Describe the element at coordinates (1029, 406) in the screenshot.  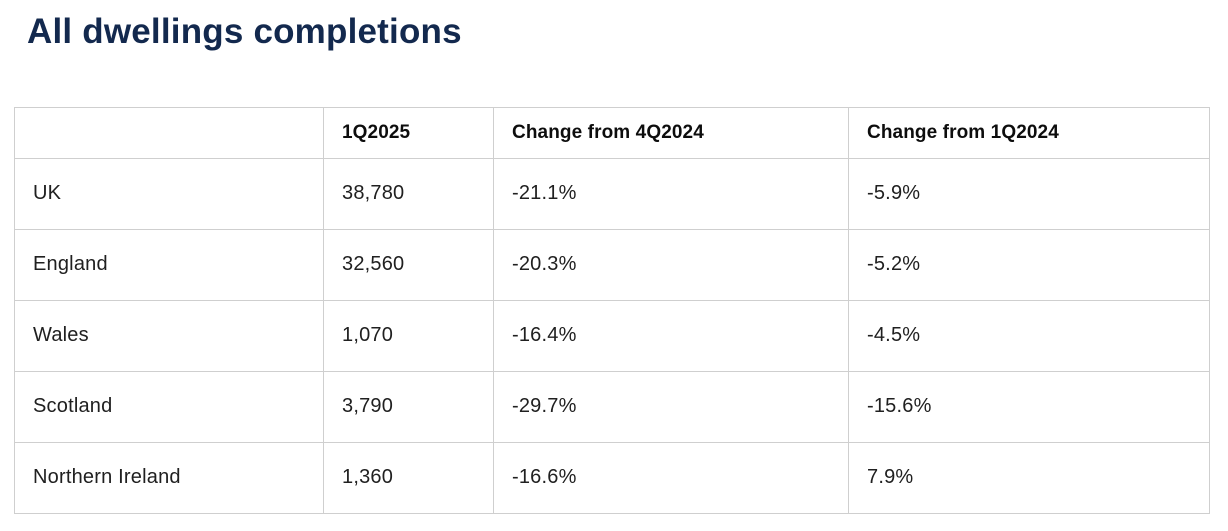
I see `value-cell: -15.6%` at that location.